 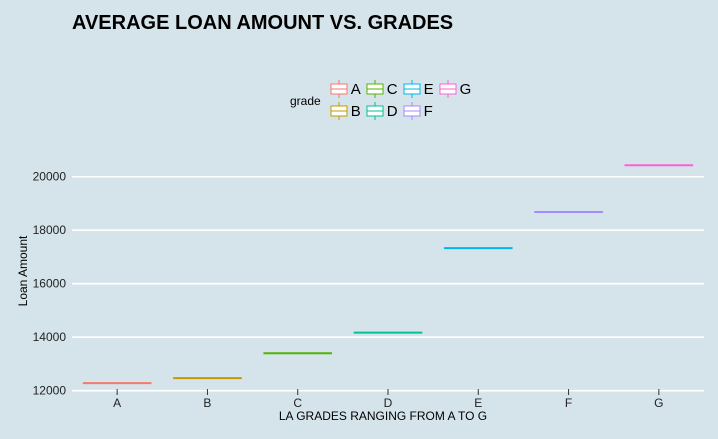 I want to click on legend-item-G: G, so click(x=455, y=89).